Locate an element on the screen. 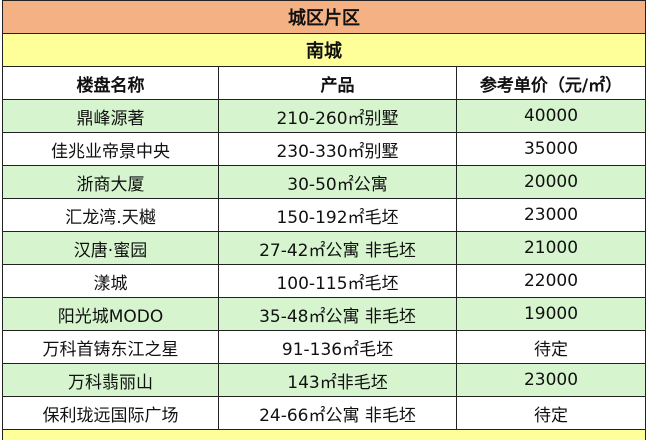  cell-product: 35-48㎡公寓 非毛坯 is located at coordinates (338, 314).